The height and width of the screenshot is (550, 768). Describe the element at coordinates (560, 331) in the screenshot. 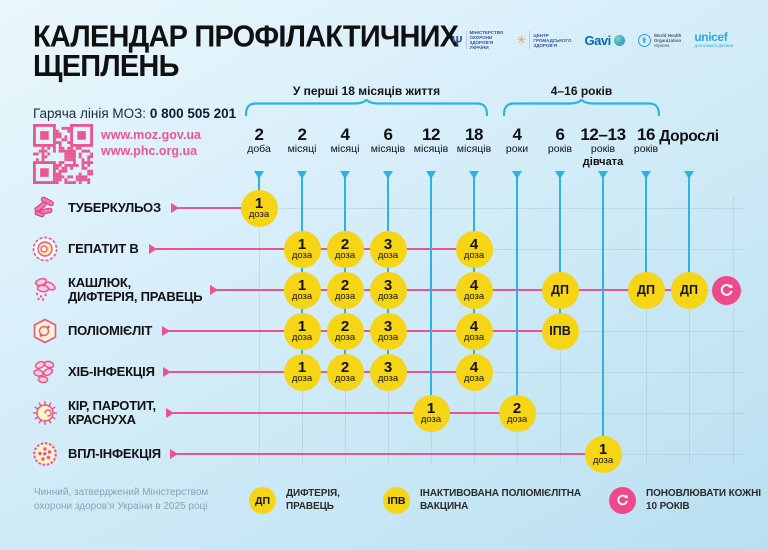

I see `dose-marker: ІПВ` at that location.